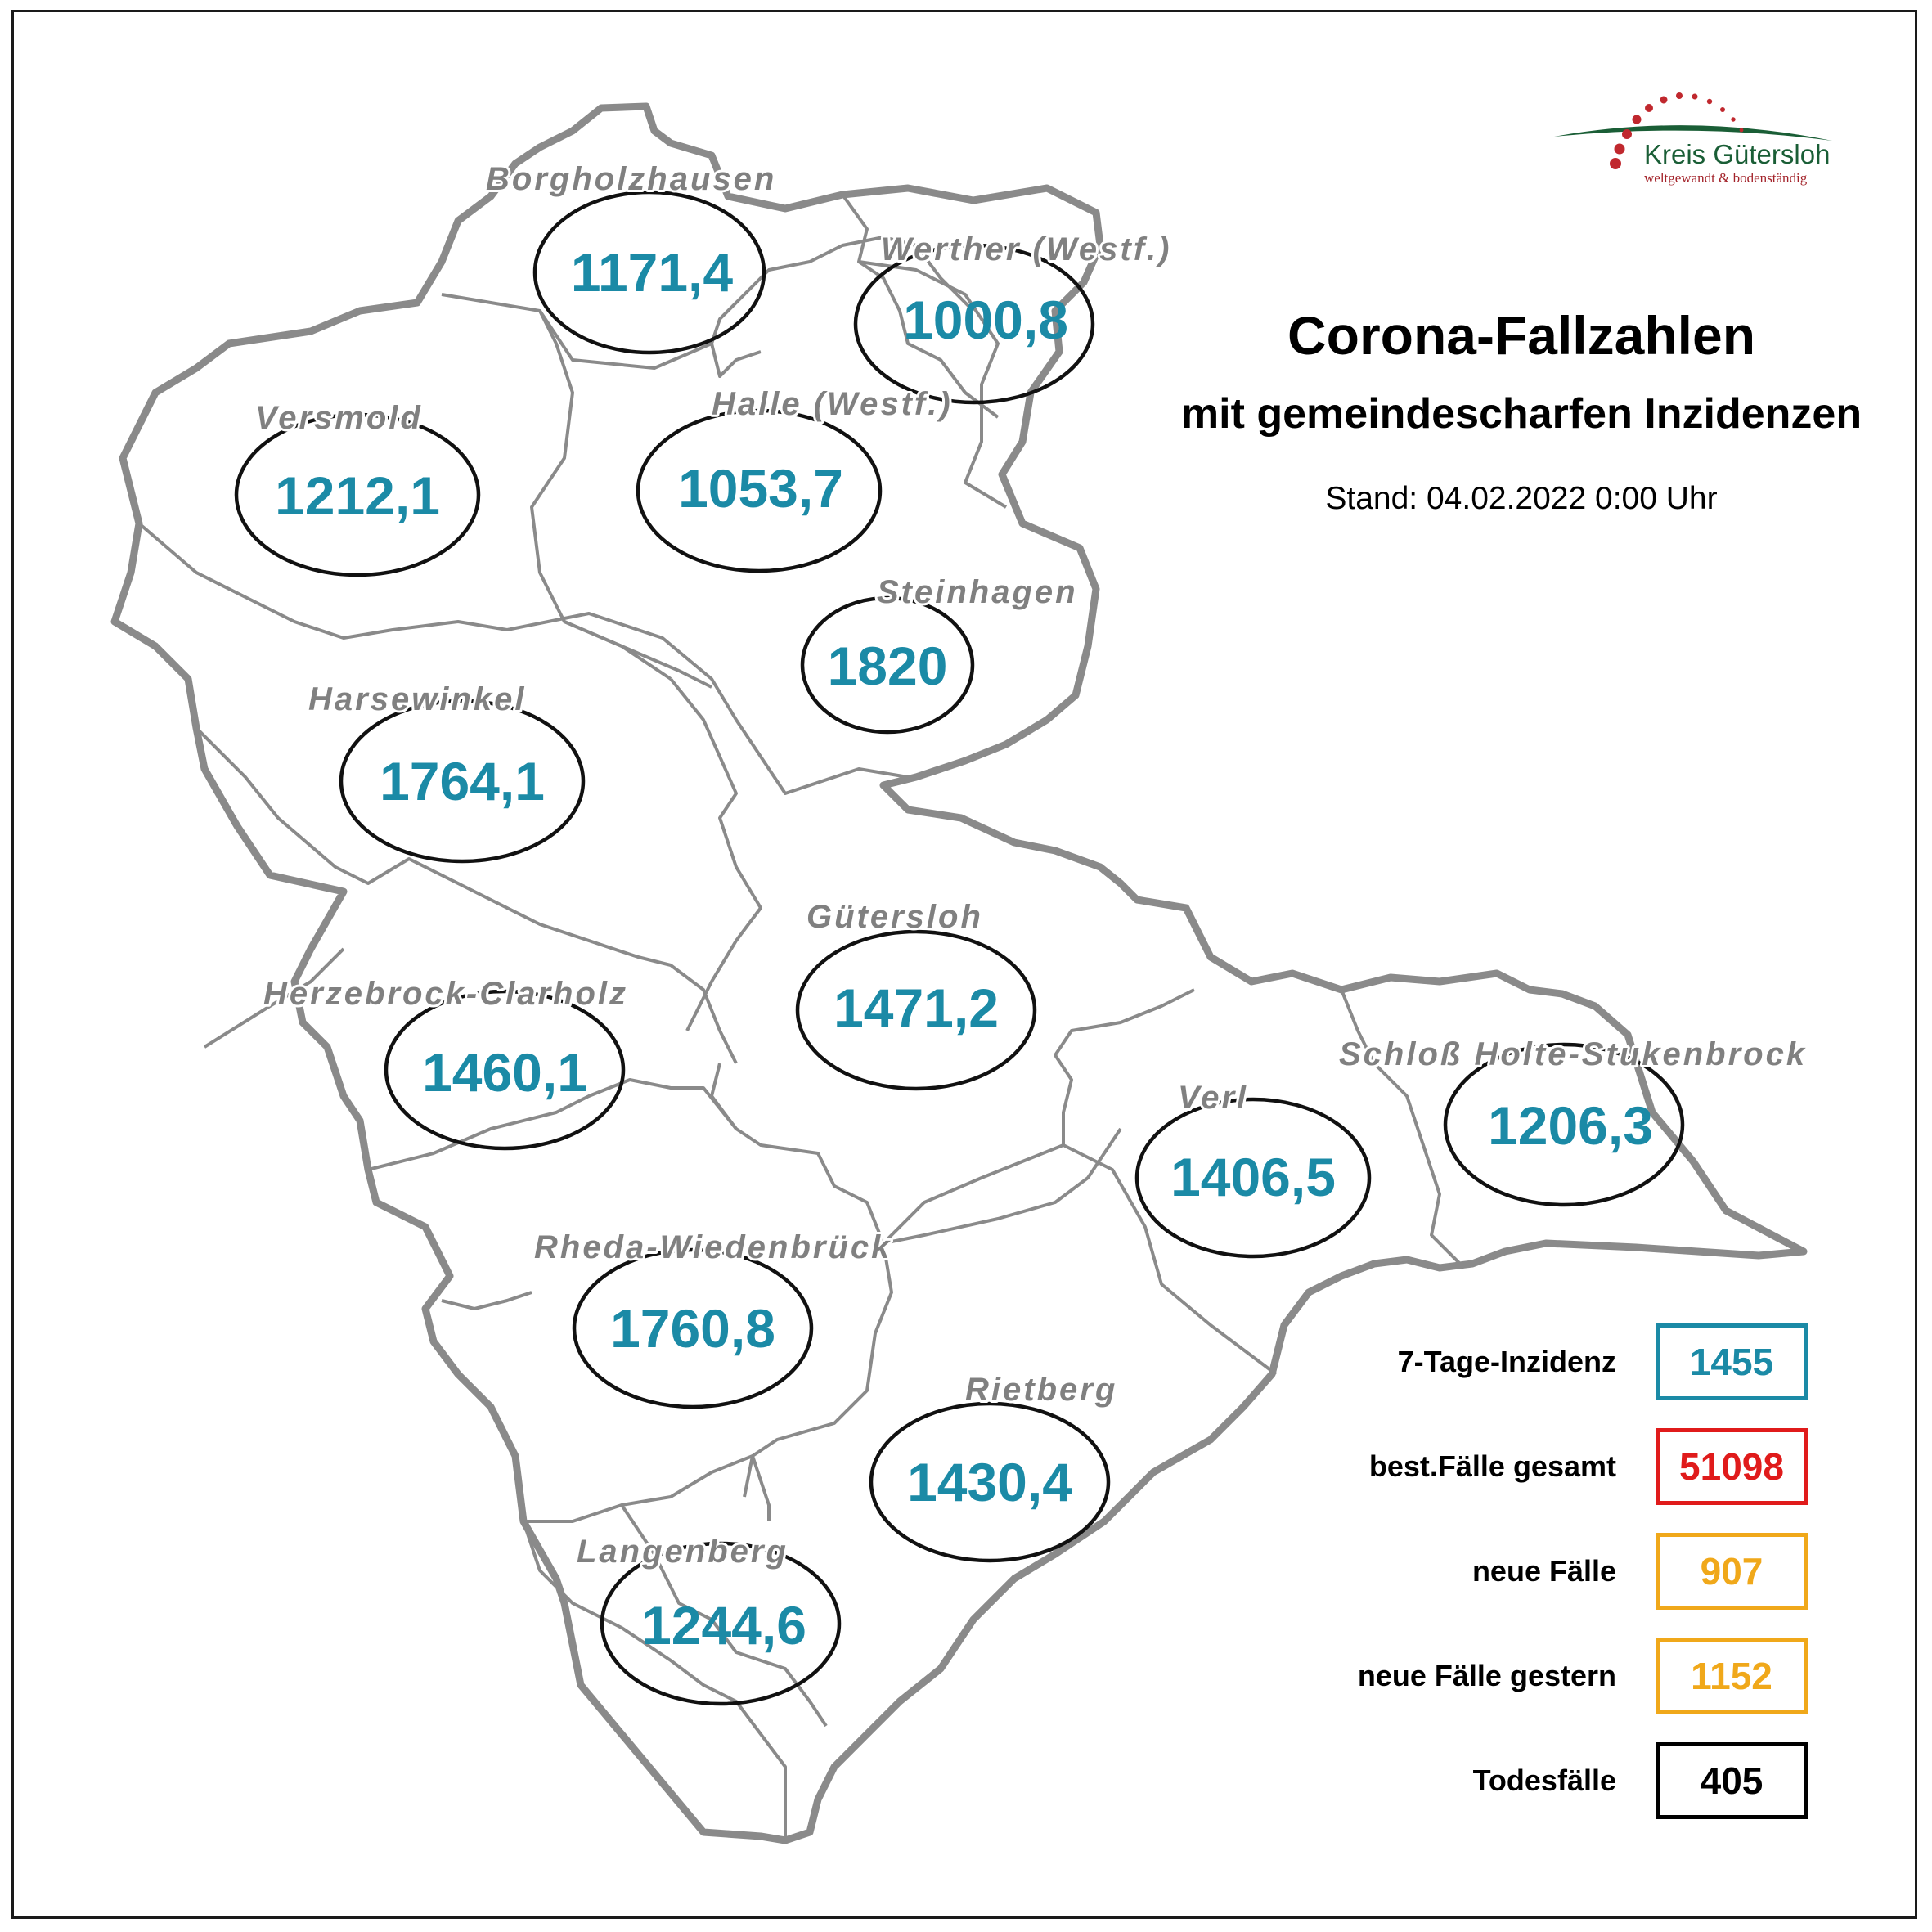  I want to click on muni-name: Werther (Westf.), so click(1026, 249).